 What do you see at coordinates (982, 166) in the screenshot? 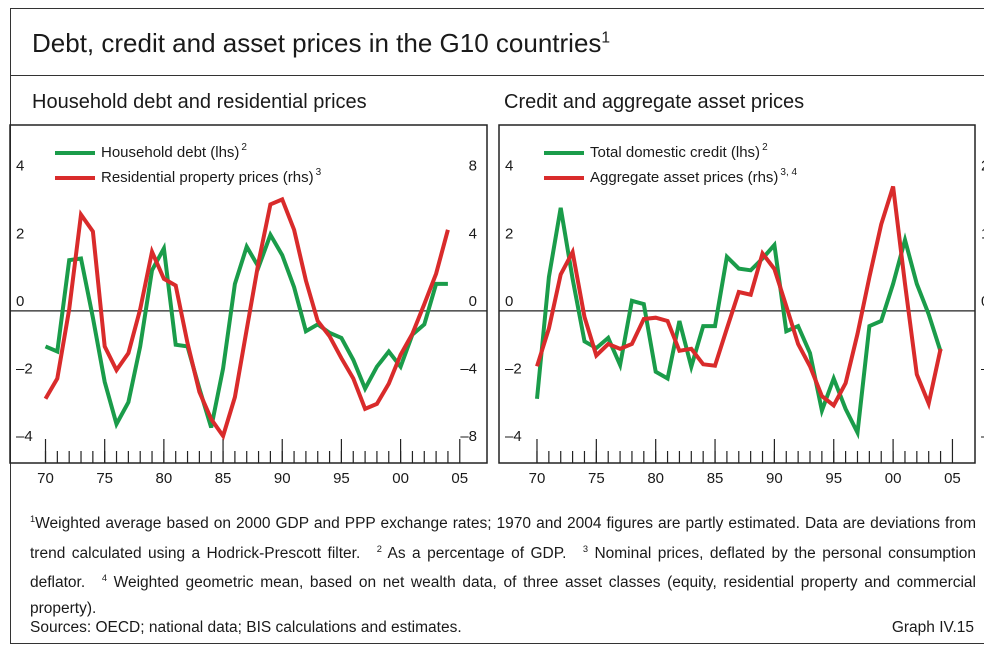
I see `y2-tick-label: 20` at bounding box center [982, 166].